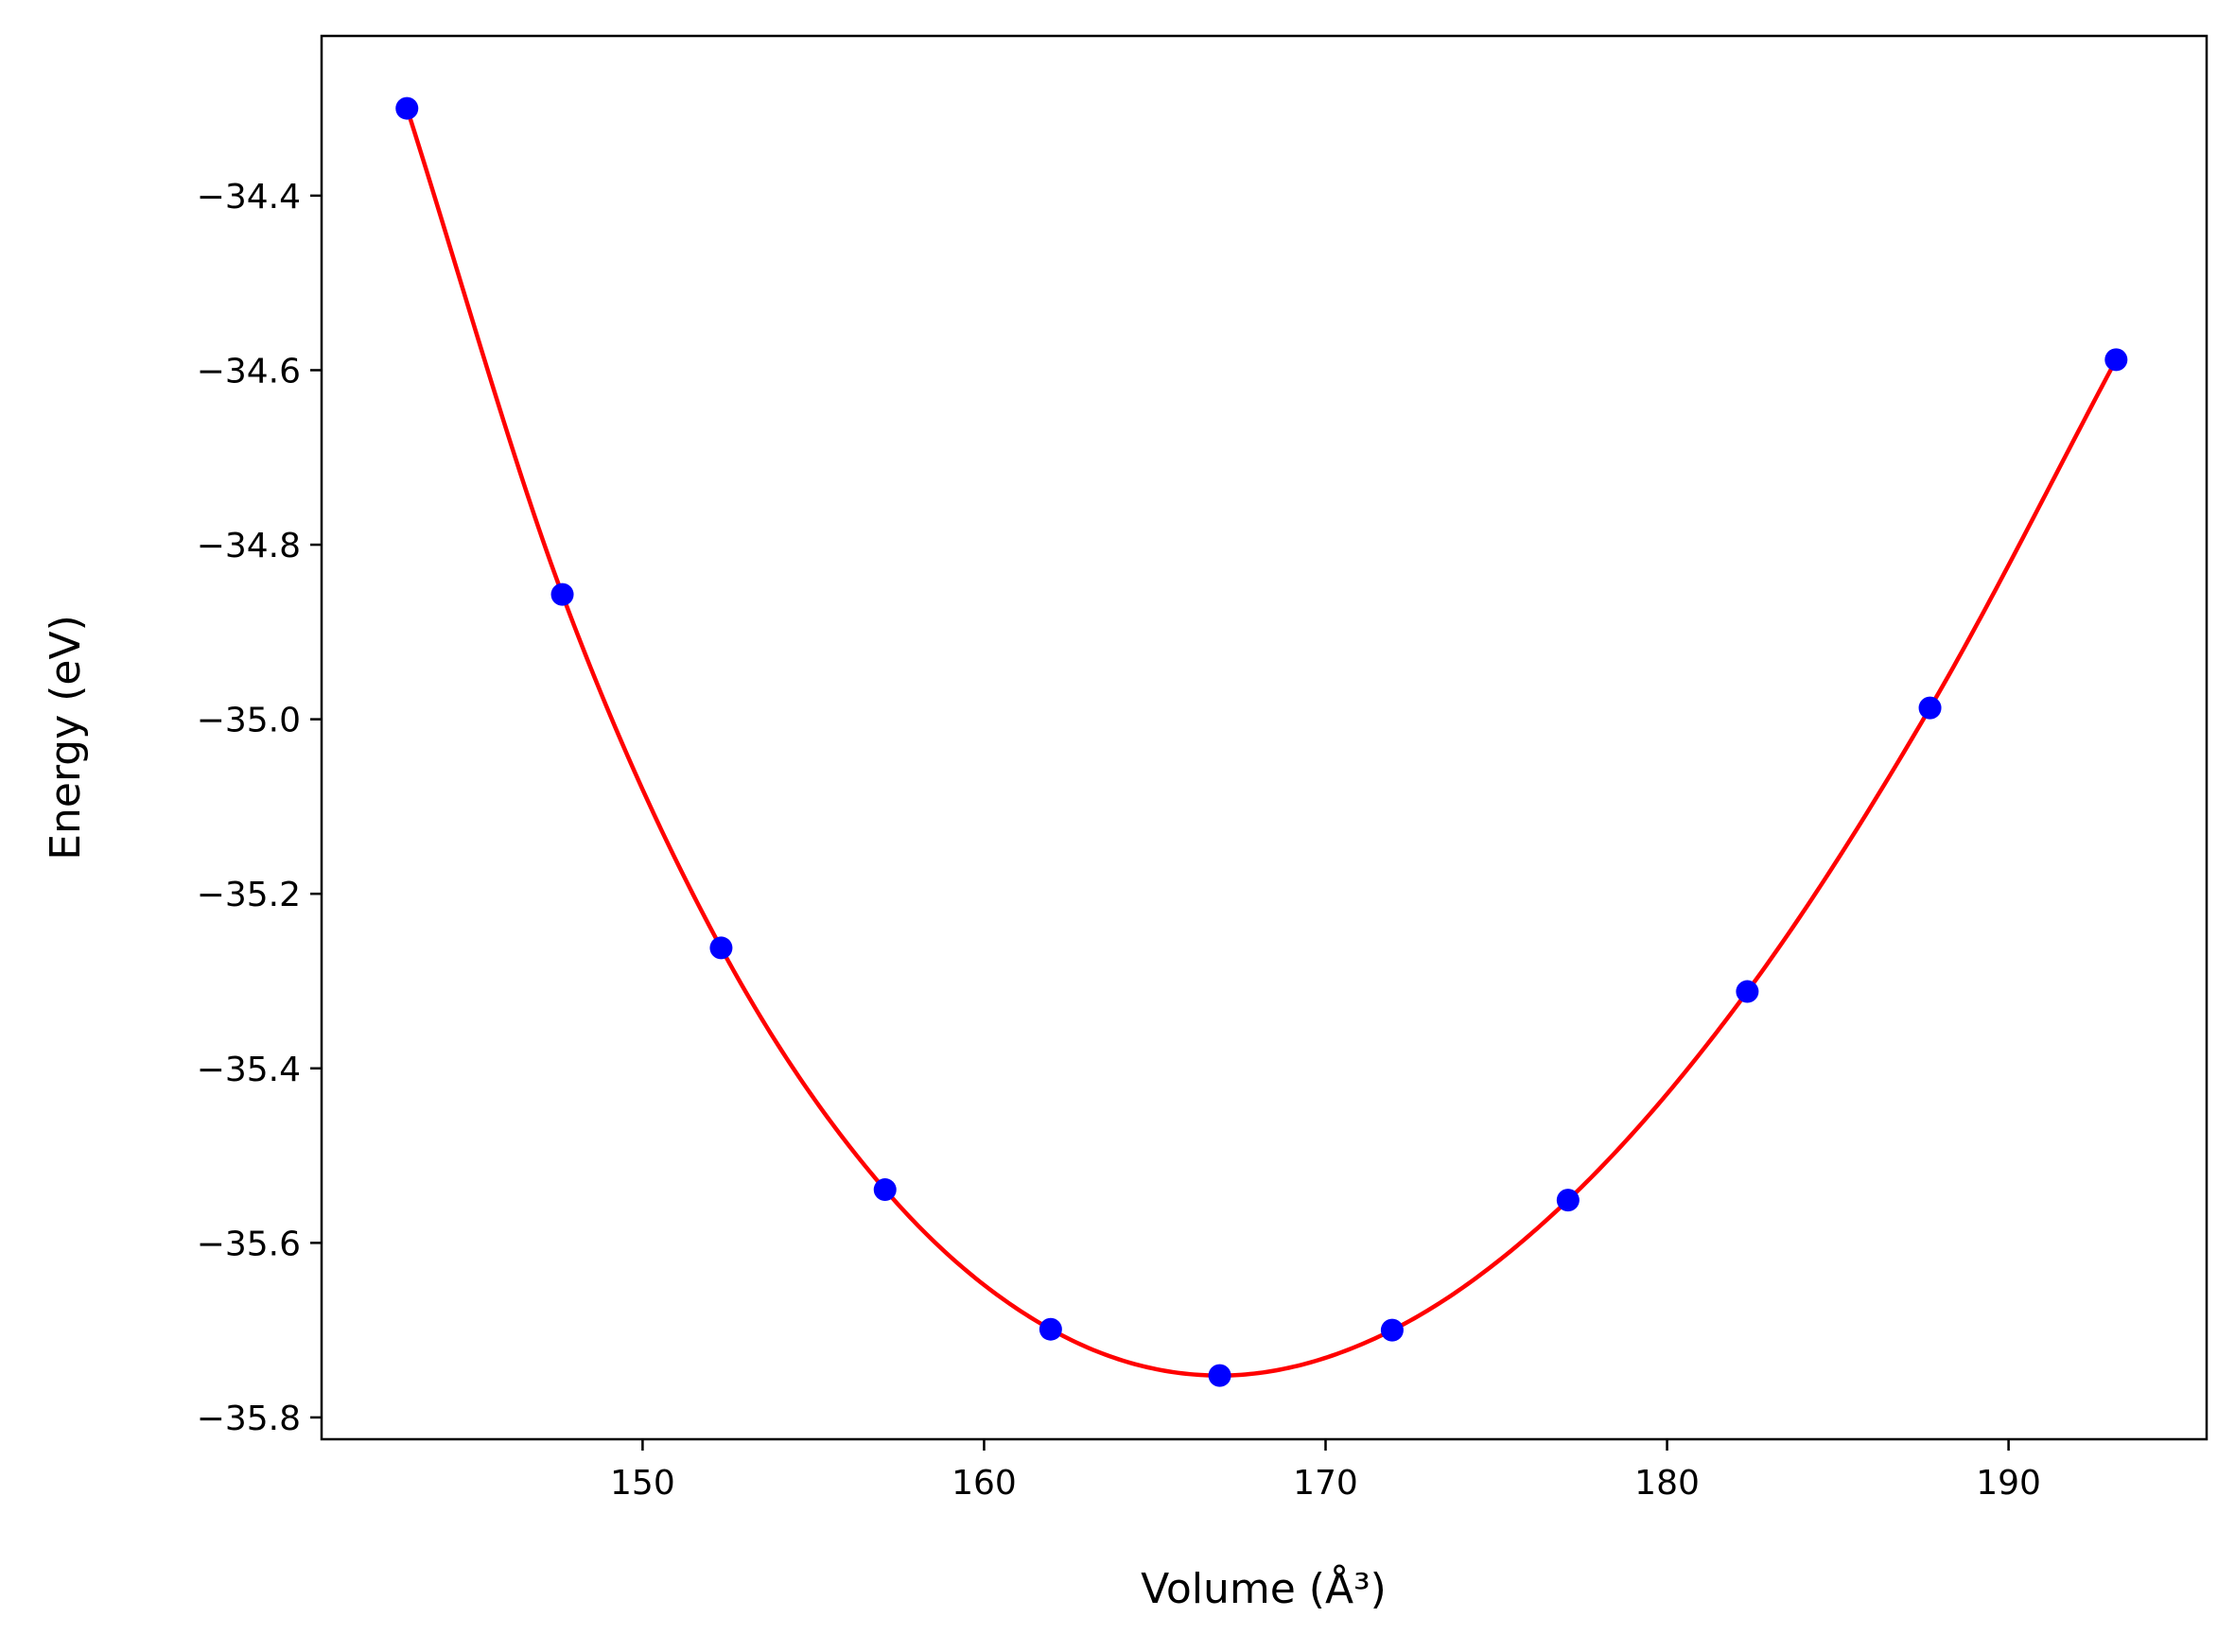 This screenshot has height=1652, width=2235. Describe the element at coordinates (259, 808) in the screenshot. I see `y-axis-ticks: −34.4 −34.6 −34.8 −35.0 −35.2 −35.4 −35.6 −35.8` at that location.